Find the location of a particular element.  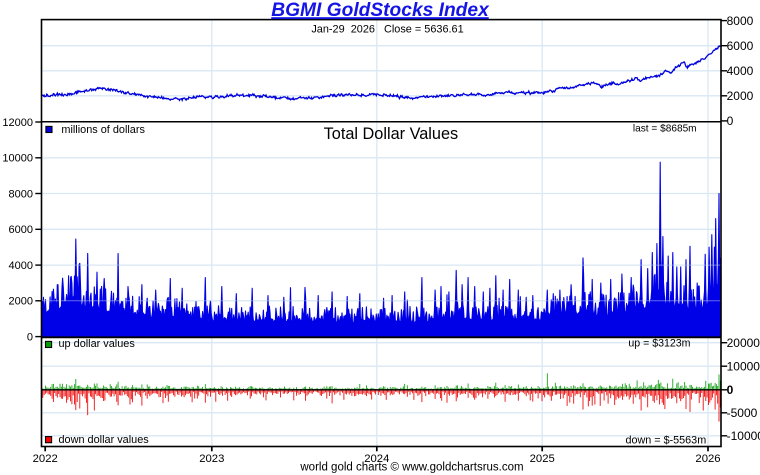

svg-text: down = $-5563m is located at coordinates (665, 440).